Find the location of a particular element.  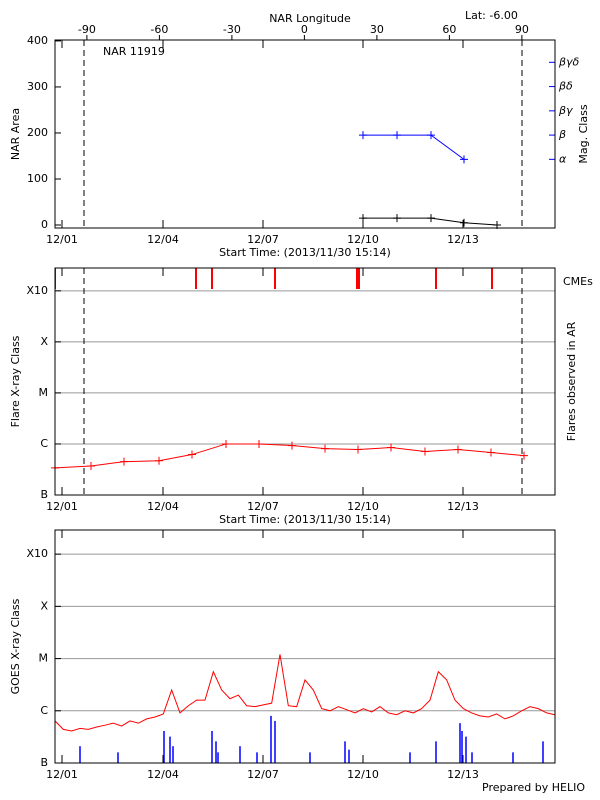

x2-tick-label: 30 is located at coordinates (377, 29).